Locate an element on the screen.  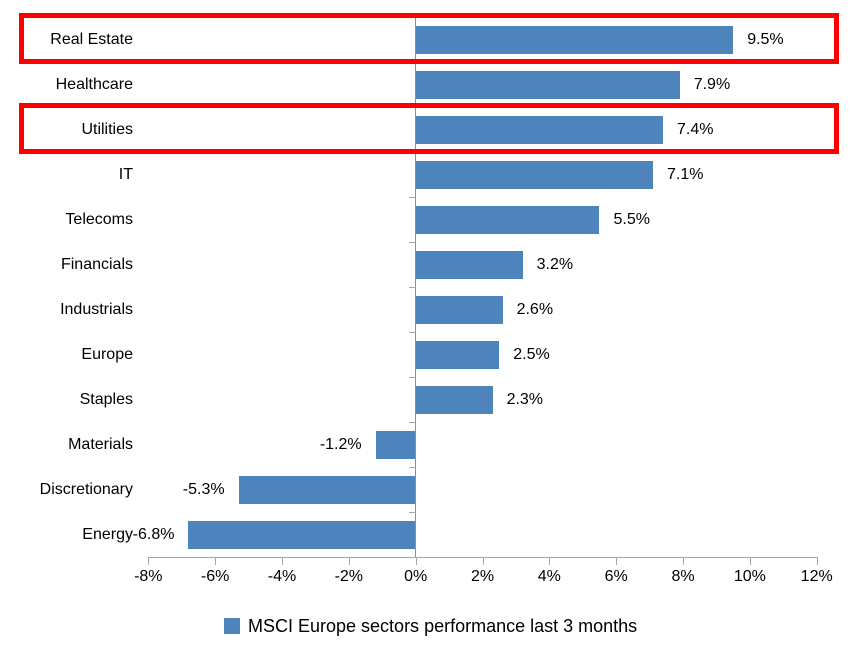
x-axis-tick-label-0: -8% is located at coordinates (148, 576).